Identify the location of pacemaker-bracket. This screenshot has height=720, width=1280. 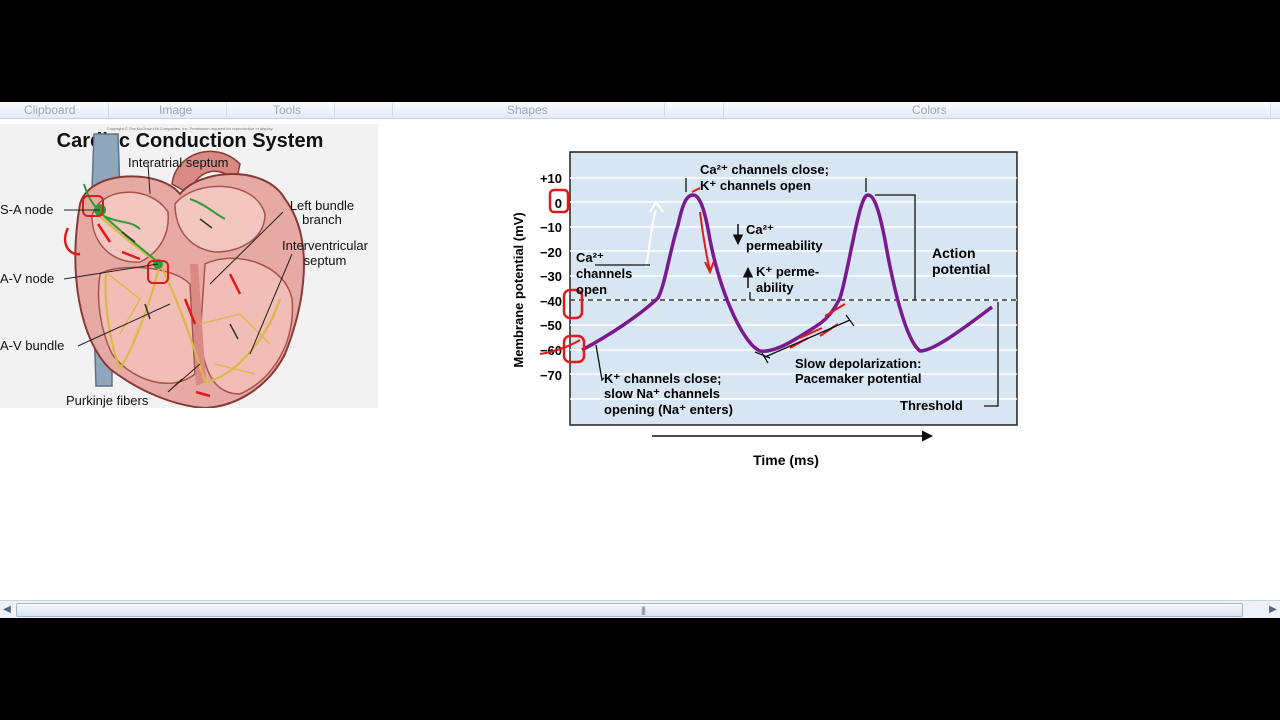
(808, 339).